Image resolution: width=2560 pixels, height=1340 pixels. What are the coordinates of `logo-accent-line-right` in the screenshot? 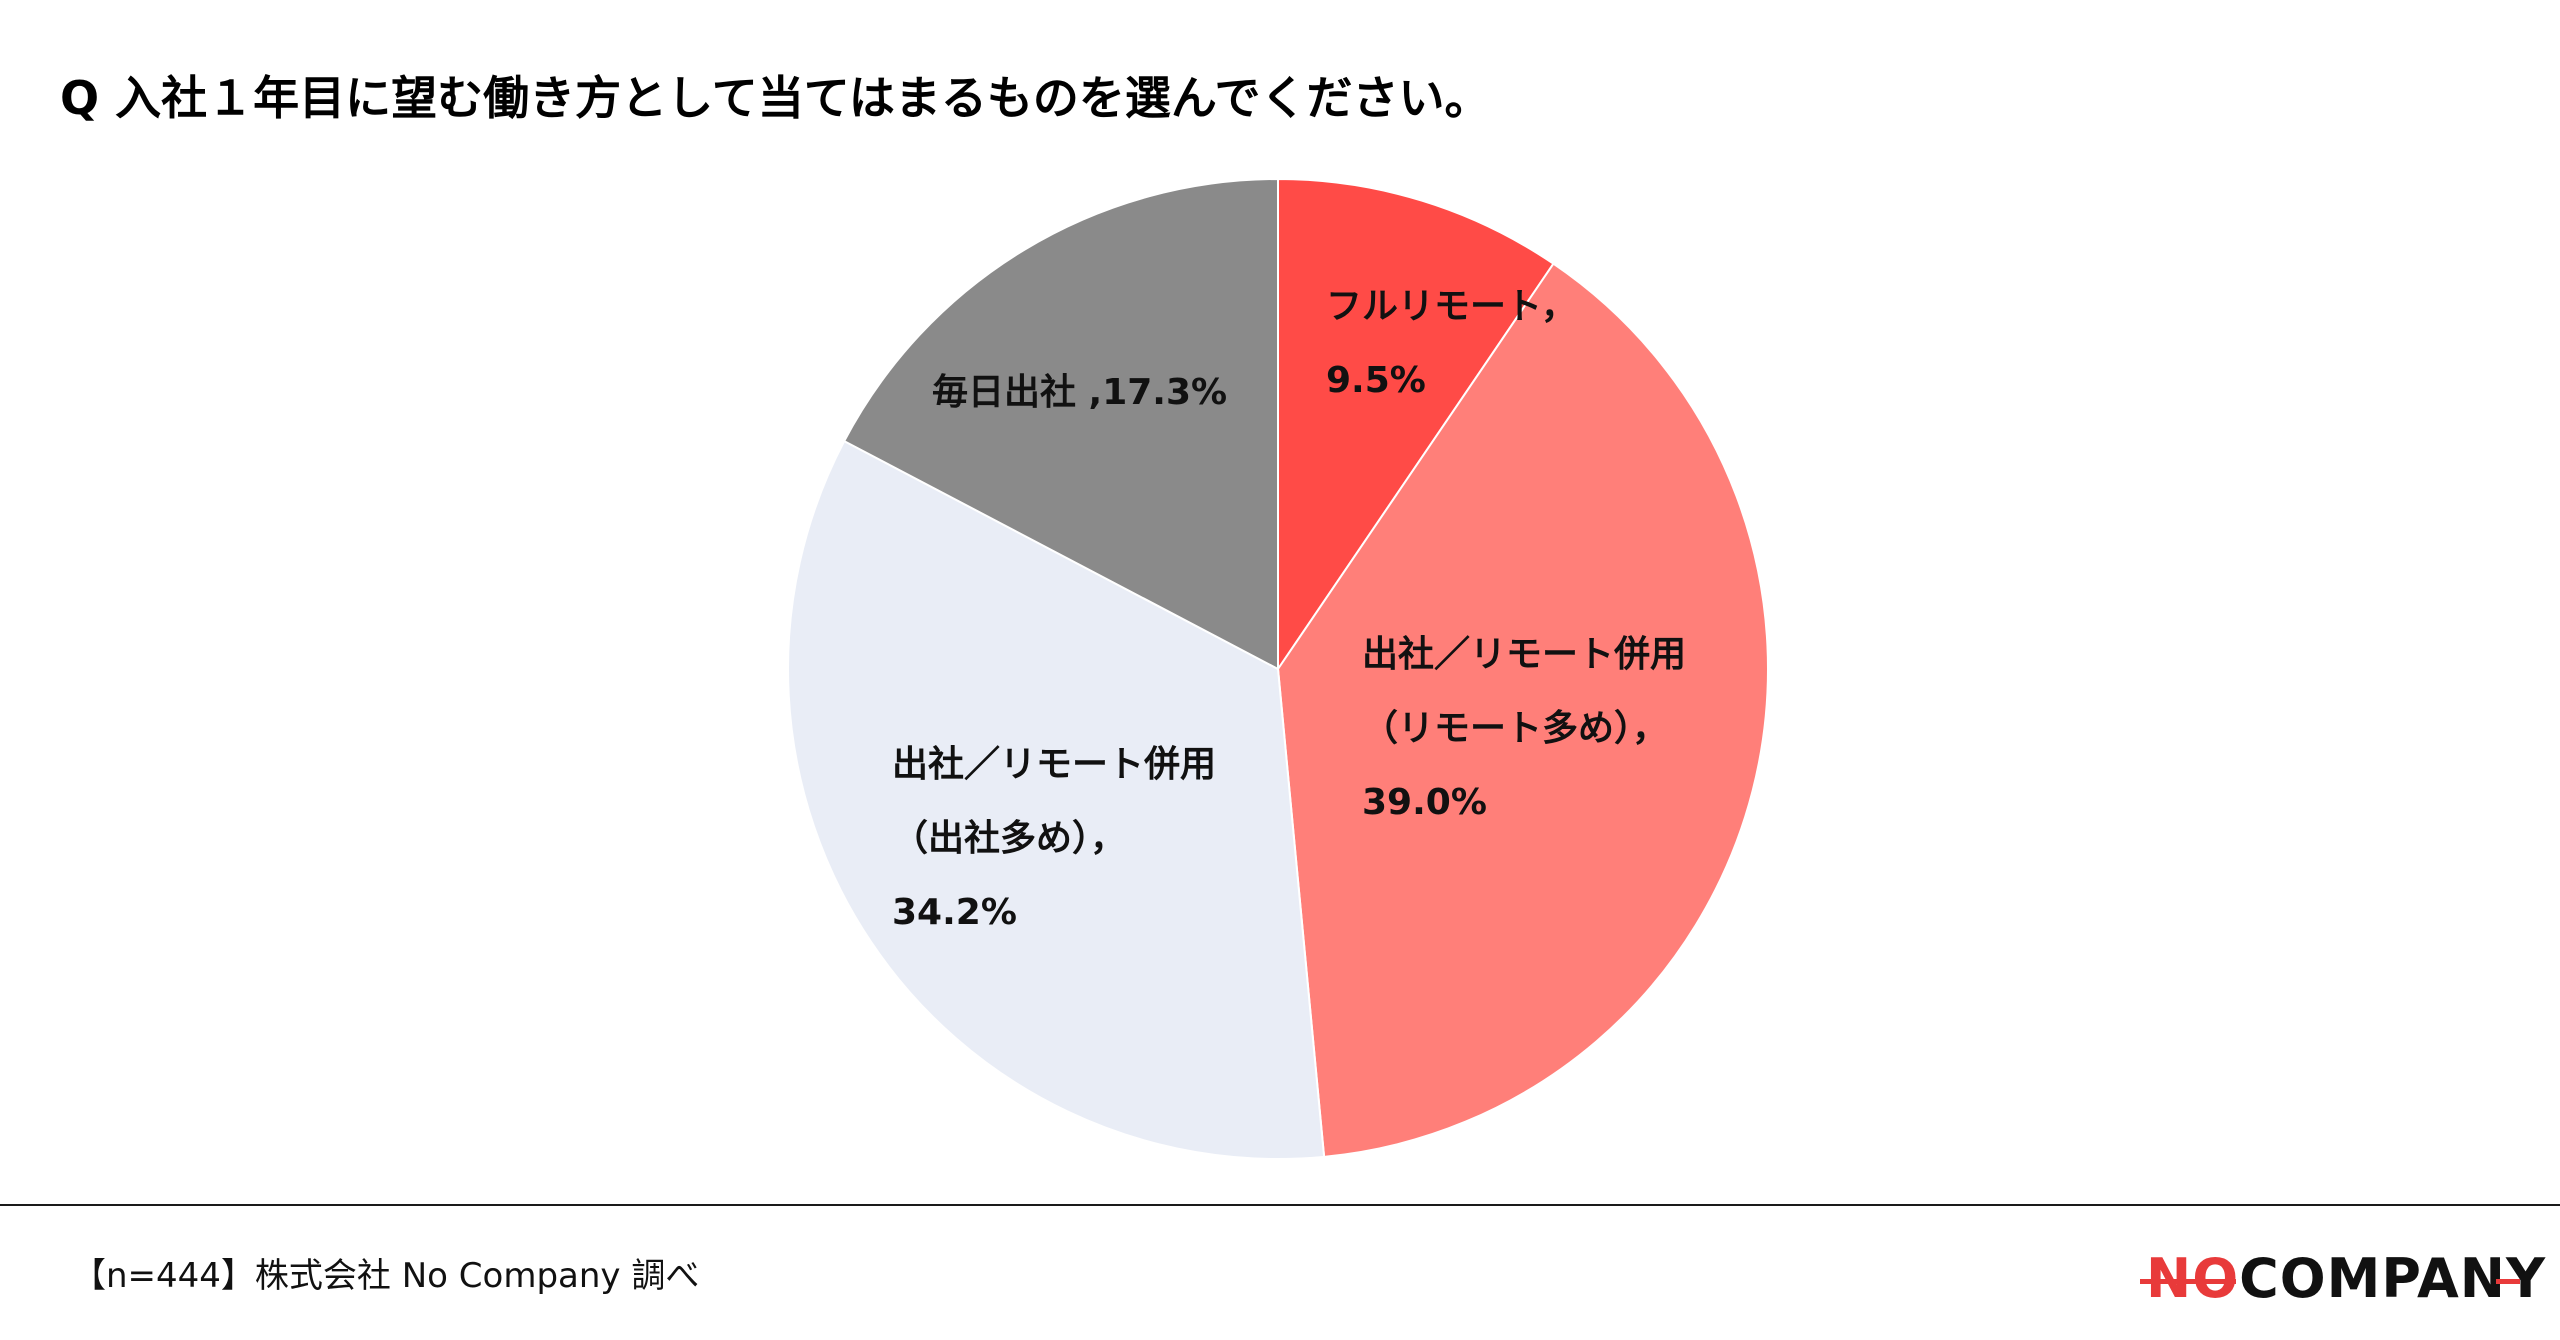 It's located at (2508, 1281).